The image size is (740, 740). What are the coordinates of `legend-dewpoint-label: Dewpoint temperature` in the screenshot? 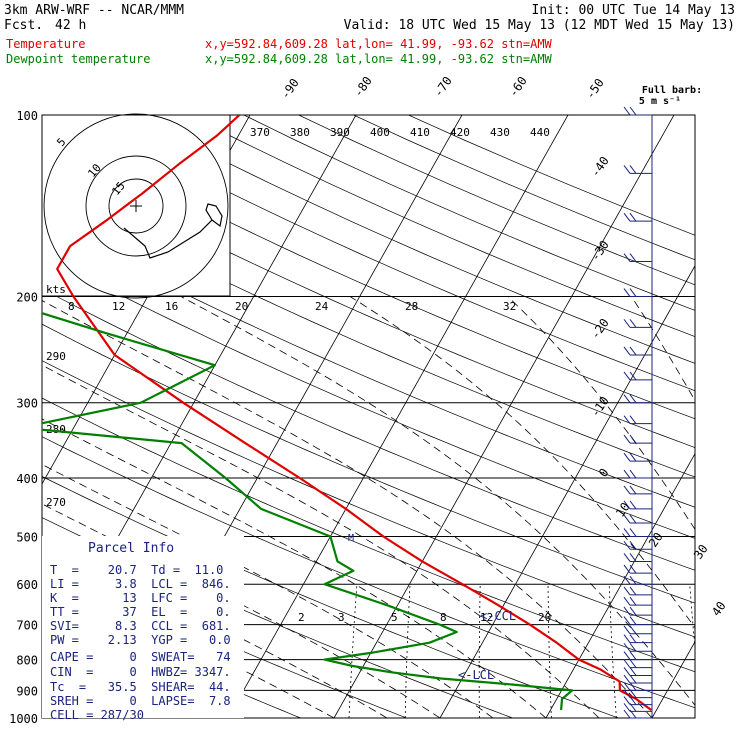 It's located at (78, 59).